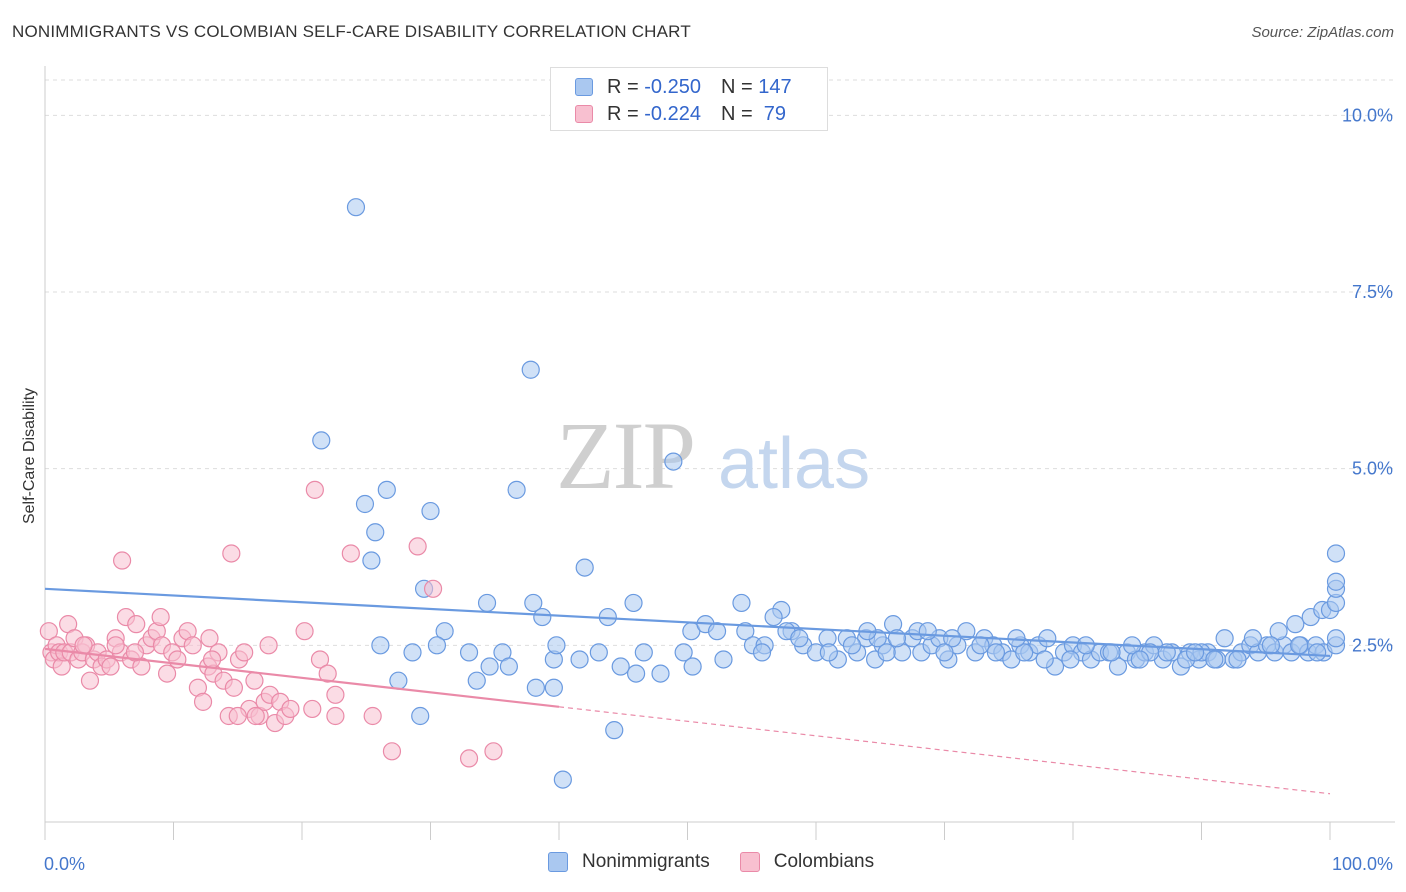  Describe the element at coordinates (1372, 645) in the screenshot. I see `y-tick-label: 2.5%` at that location.